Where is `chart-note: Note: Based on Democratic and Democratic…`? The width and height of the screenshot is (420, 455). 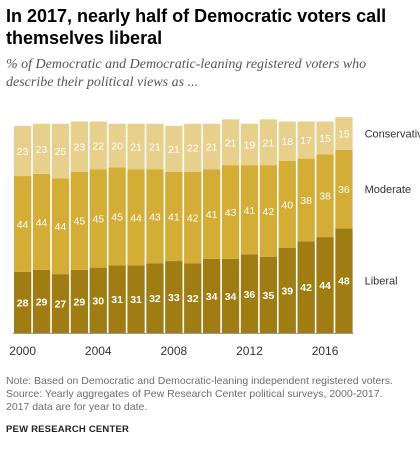
chart-note: Note: Based on Democratic and Democratic… is located at coordinates (208, 394).